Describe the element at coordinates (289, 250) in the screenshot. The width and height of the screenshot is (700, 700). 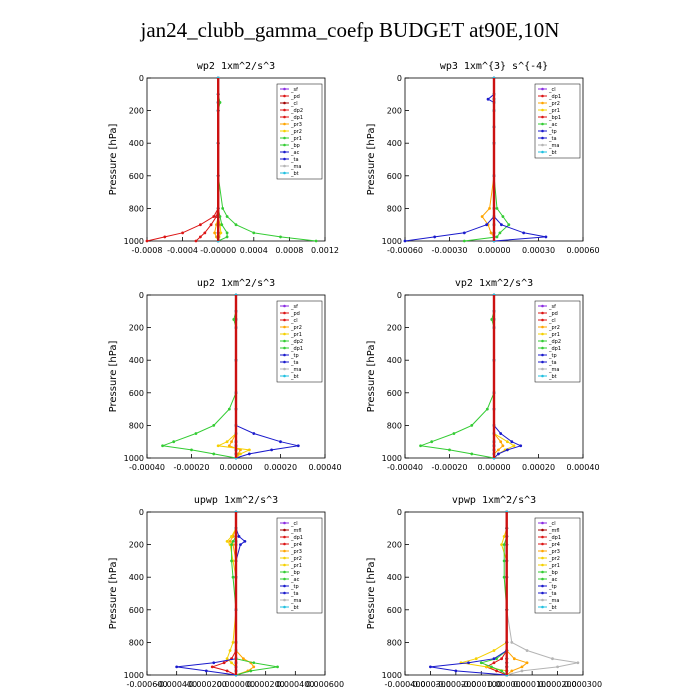
I see `x-tick-label: 0.0008` at that location.